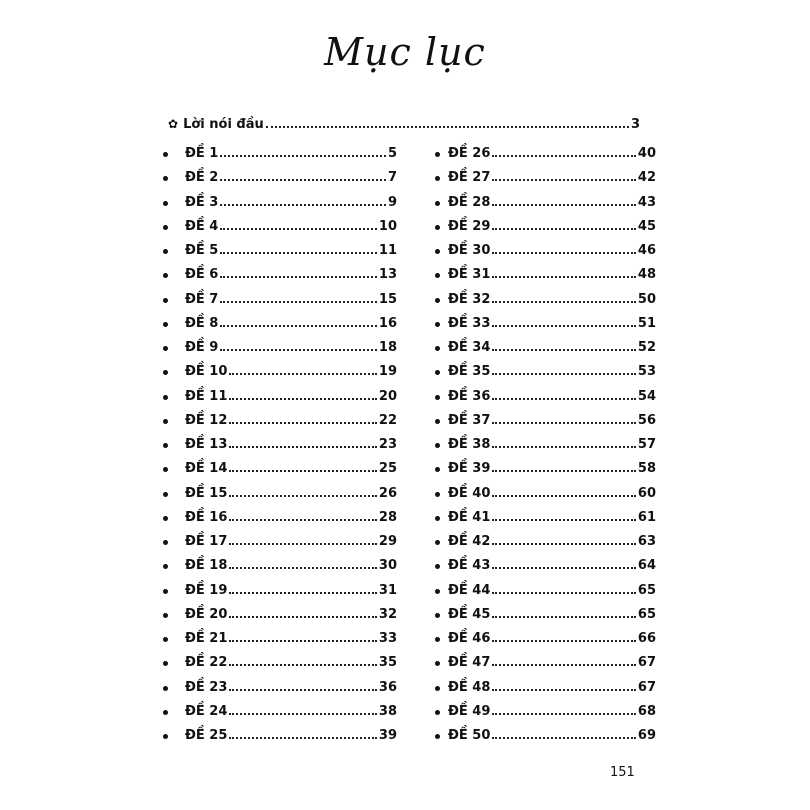  I want to click on toc-entry-label: ĐỀ 13, so click(206, 444).